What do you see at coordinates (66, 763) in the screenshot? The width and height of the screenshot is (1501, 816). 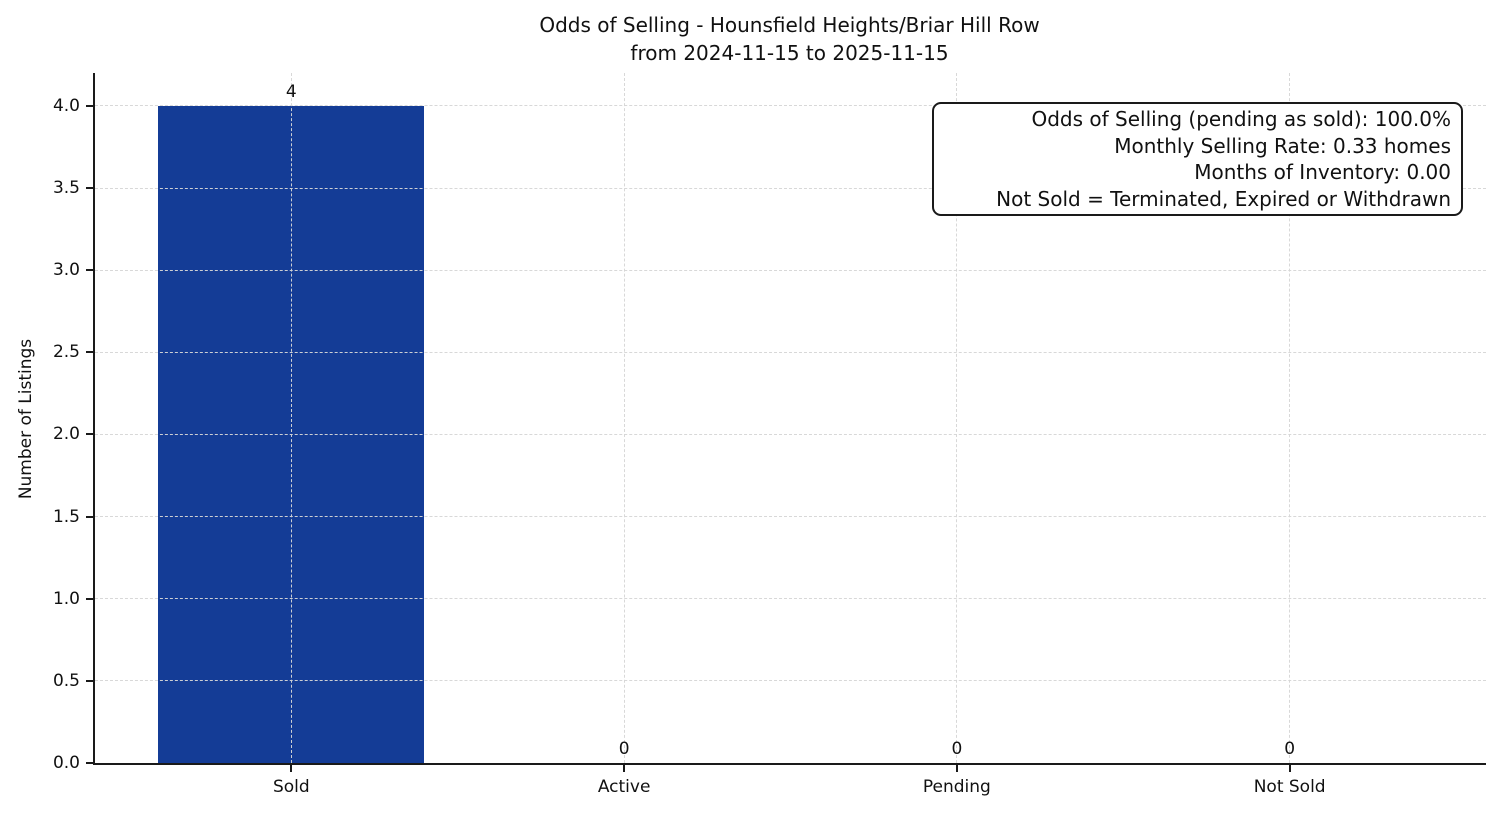 I see `y-tick-label: 0.0` at bounding box center [66, 763].